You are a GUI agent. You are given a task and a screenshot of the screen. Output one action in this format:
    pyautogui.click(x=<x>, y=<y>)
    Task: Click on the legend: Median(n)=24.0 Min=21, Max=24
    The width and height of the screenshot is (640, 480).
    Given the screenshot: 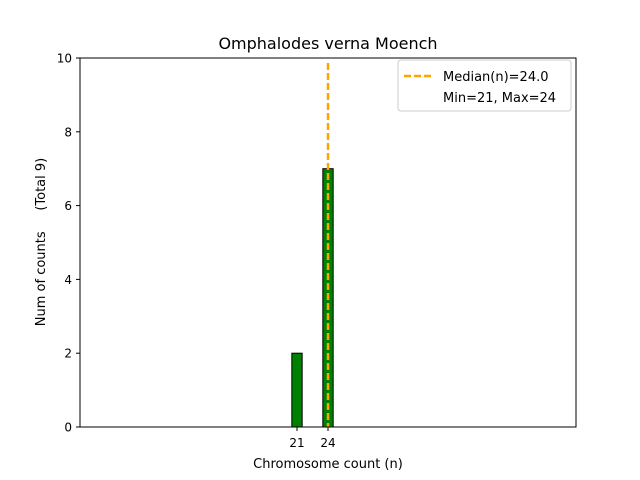 What is the action you would take?
    pyautogui.click(x=484, y=85)
    